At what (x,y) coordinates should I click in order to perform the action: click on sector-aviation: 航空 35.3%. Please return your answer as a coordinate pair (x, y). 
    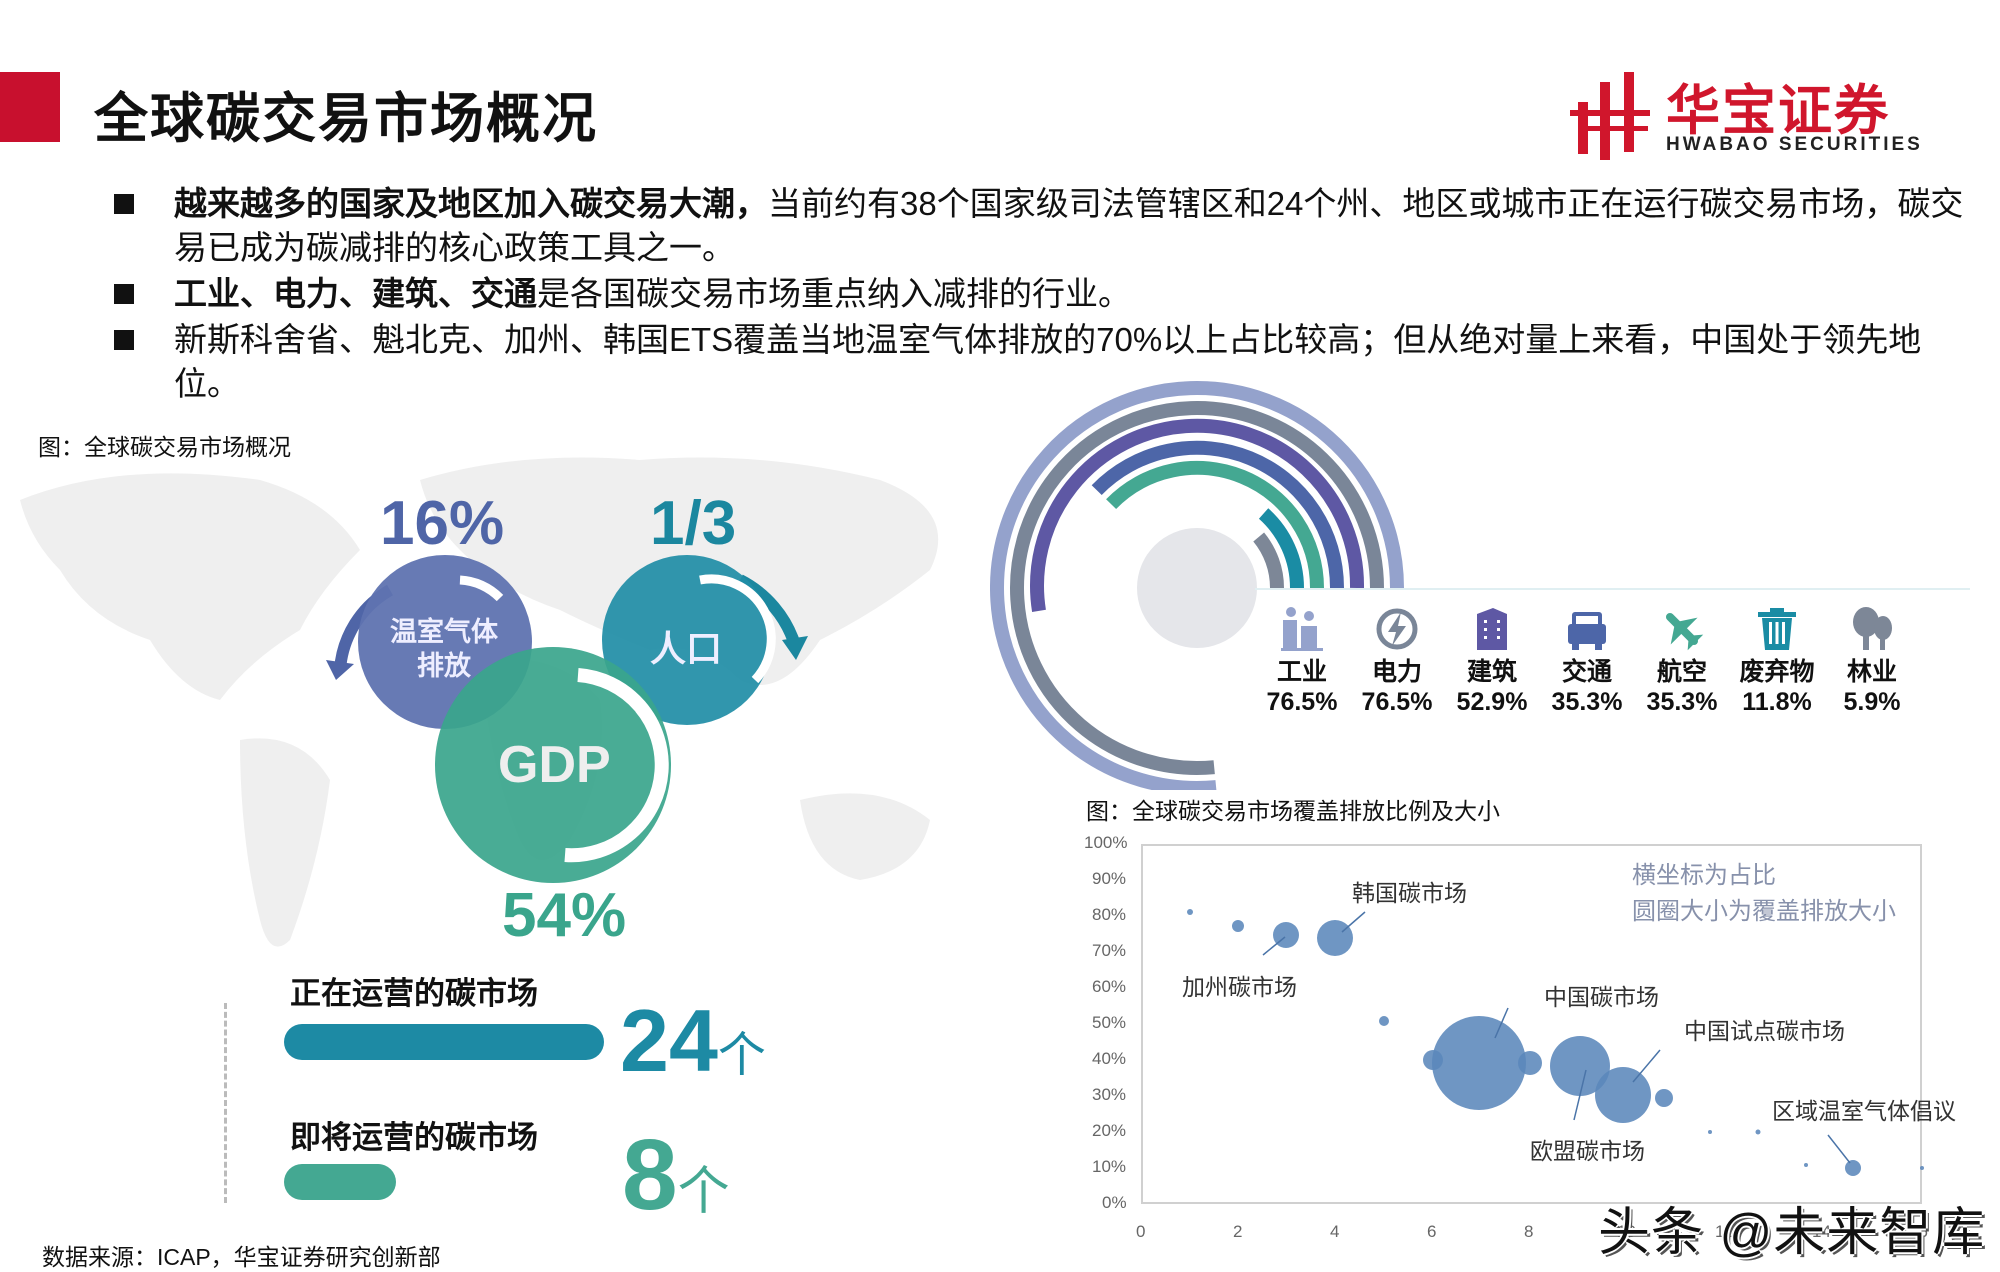
    Looking at the image, I should click on (1682, 661).